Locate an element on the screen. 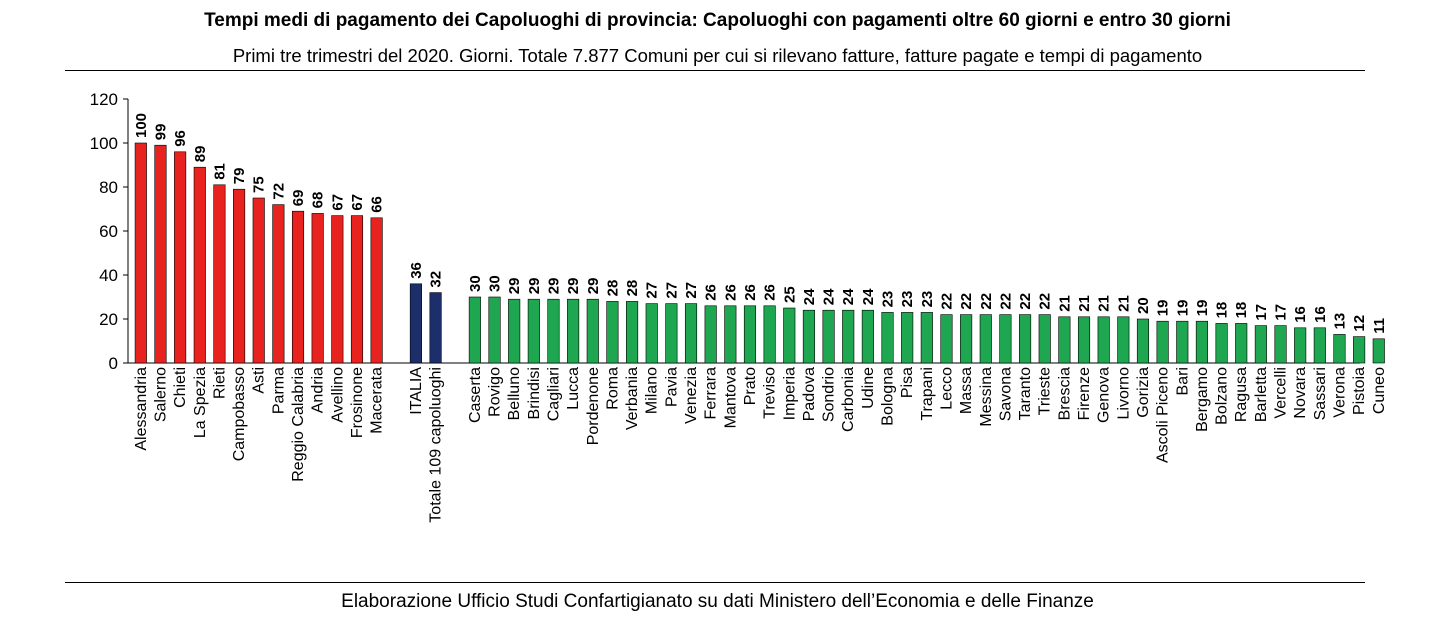  value-label-treviso: 26 is located at coordinates (770, 292).